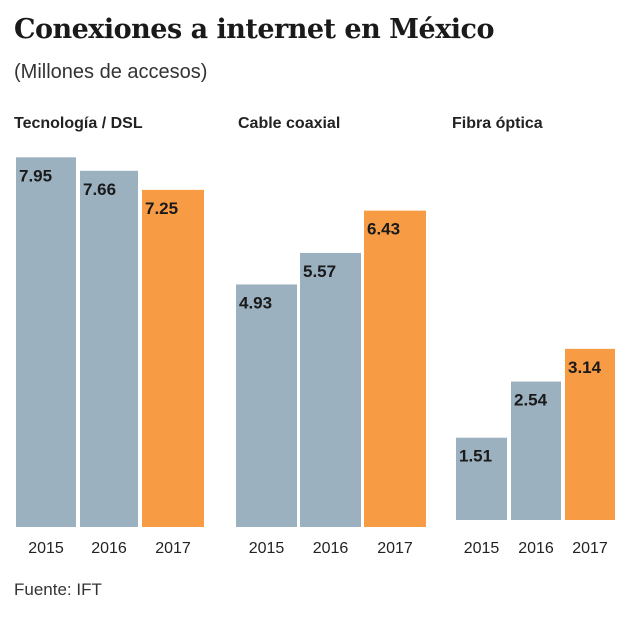 The image size is (631, 620). Describe the element at coordinates (475, 456) in the screenshot. I see `value-label: 1.51` at that location.